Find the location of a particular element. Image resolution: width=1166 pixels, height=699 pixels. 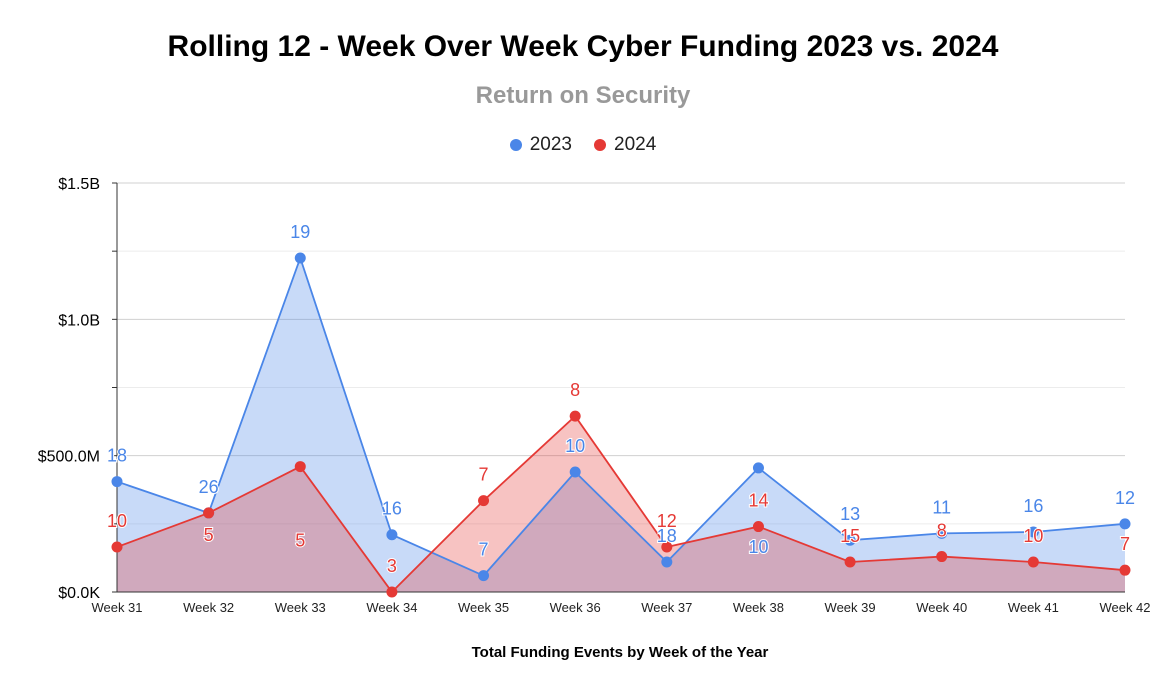

x-tick-label: Week 33 is located at coordinates (300, 607).